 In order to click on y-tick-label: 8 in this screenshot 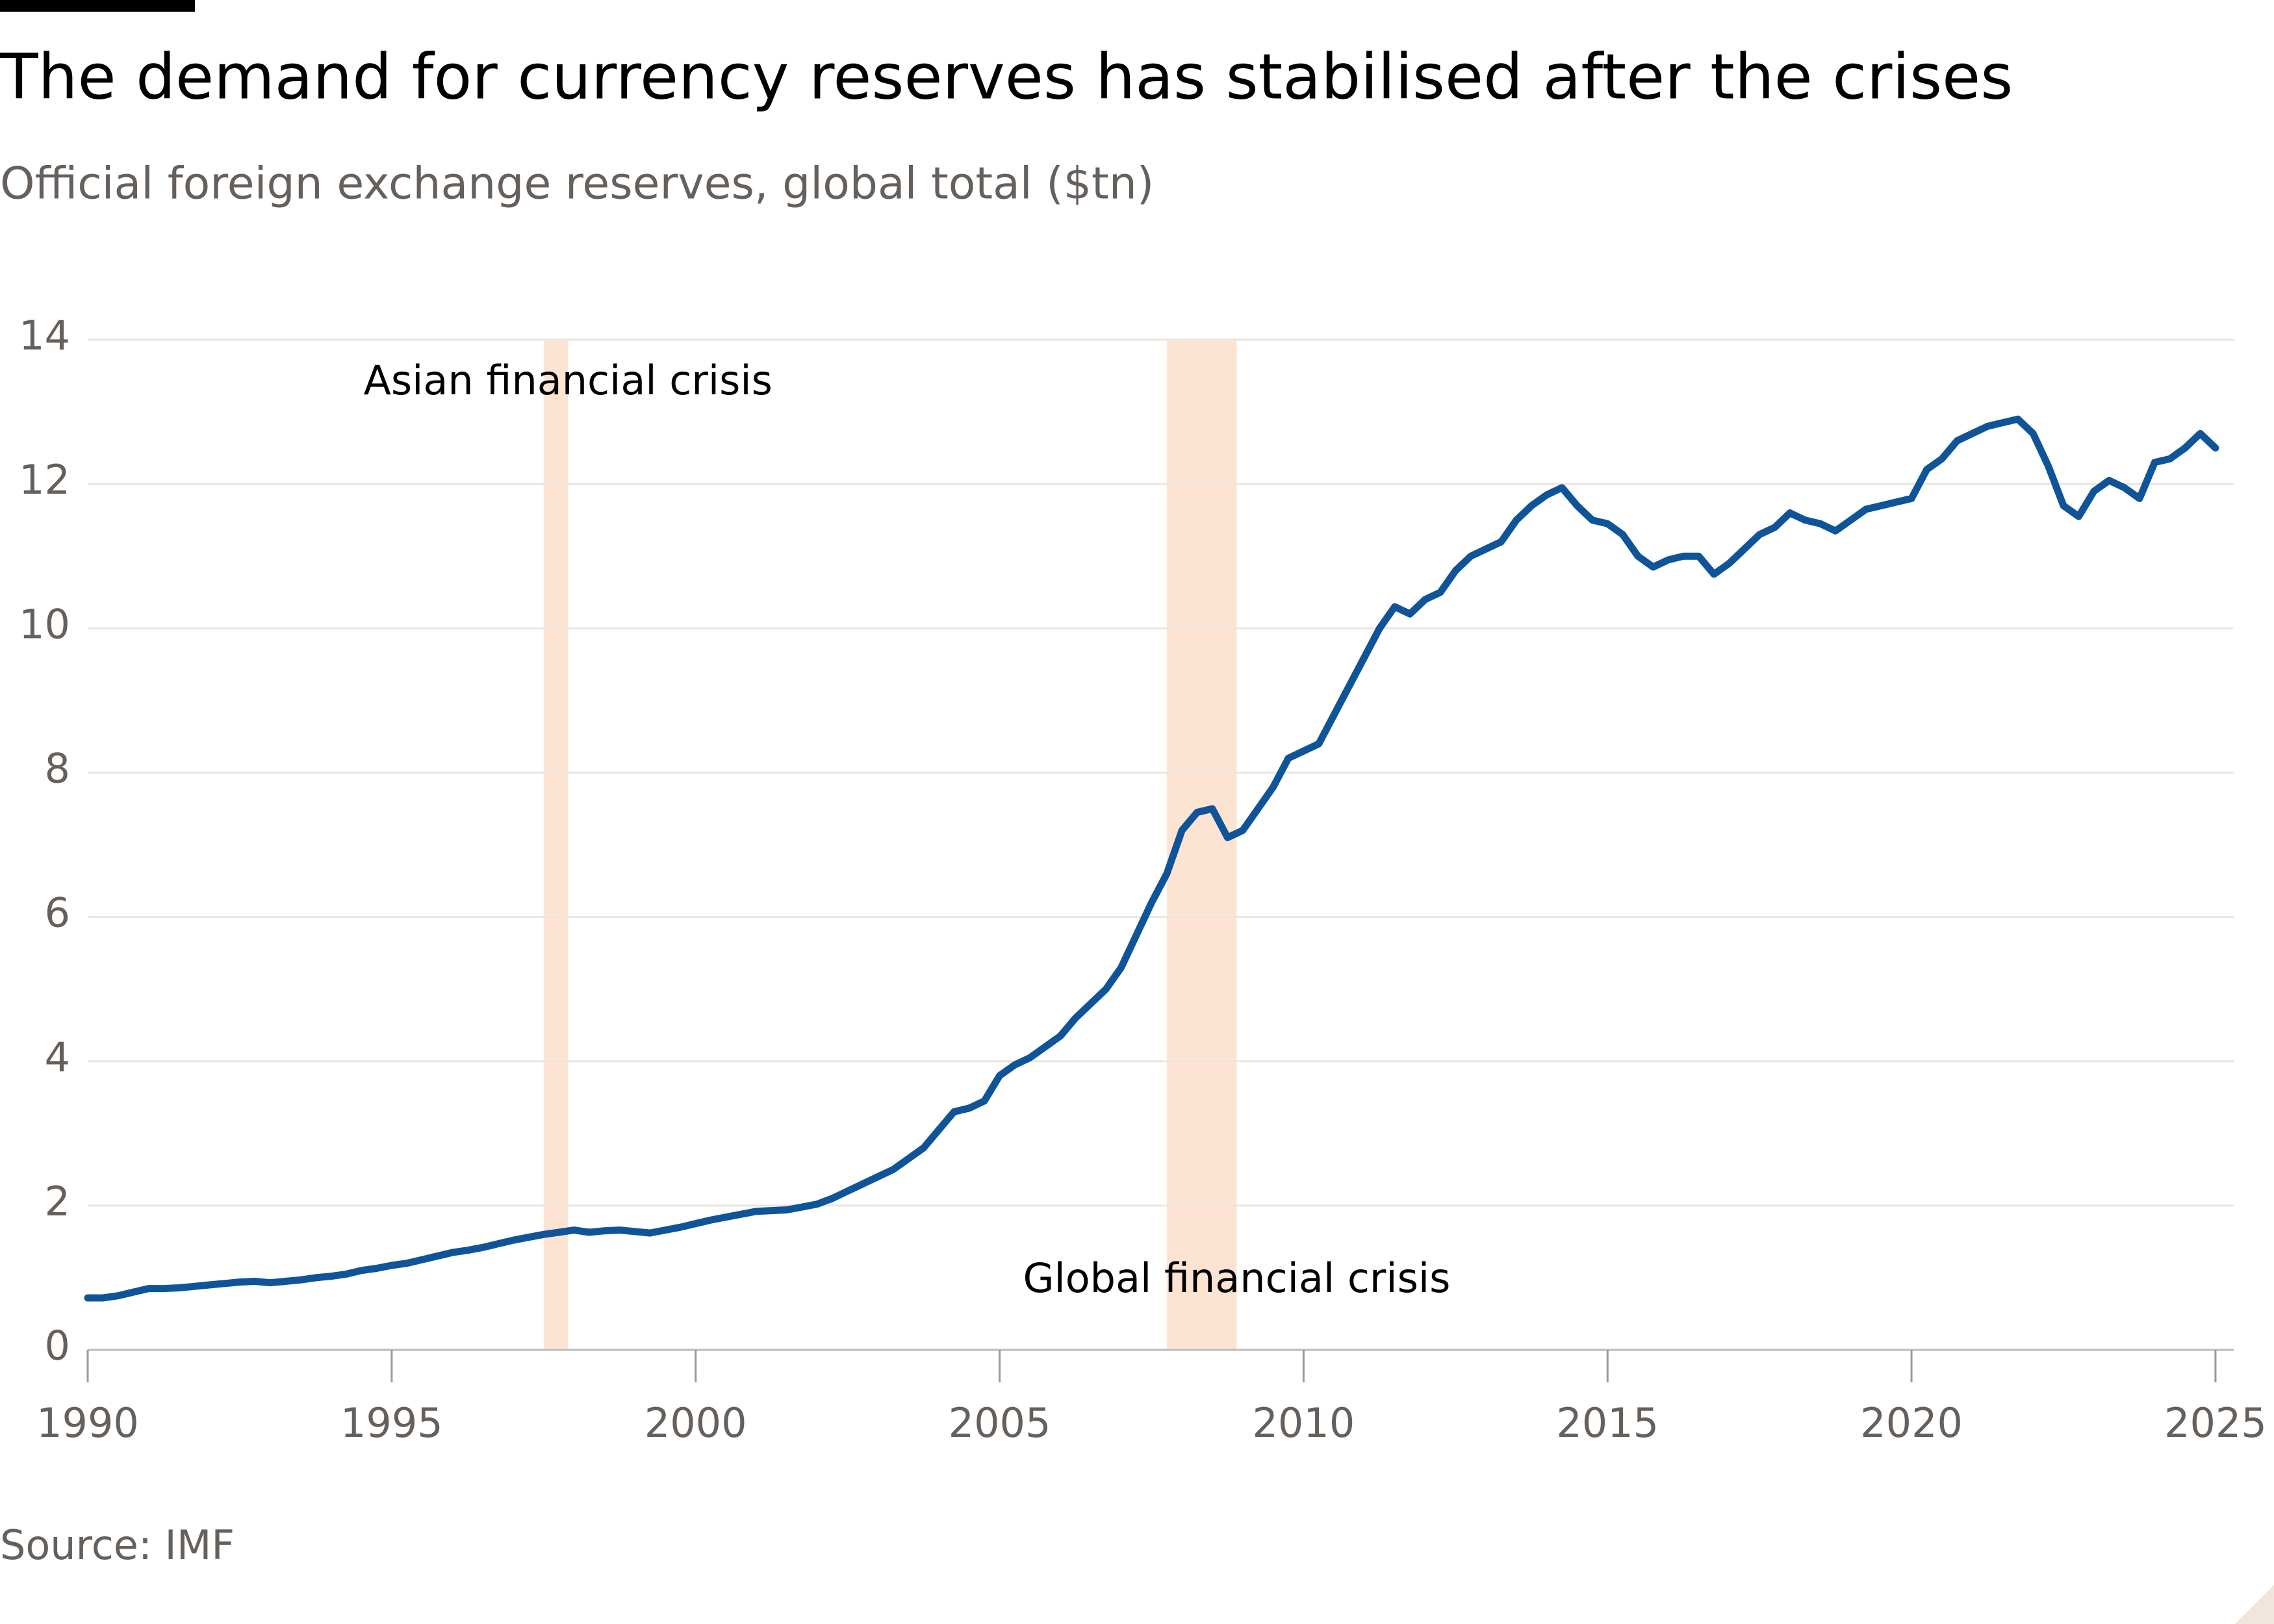, I will do `click(57, 769)`.